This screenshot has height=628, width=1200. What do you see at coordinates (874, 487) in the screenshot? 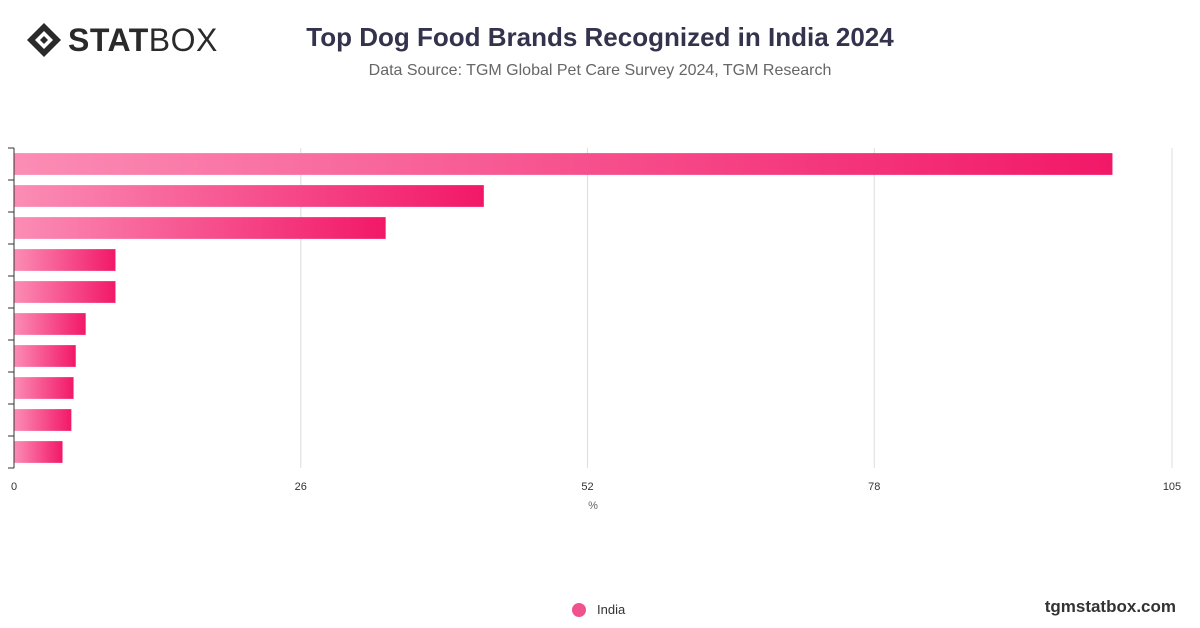
I see `x-tick-label: 78` at bounding box center [874, 487].